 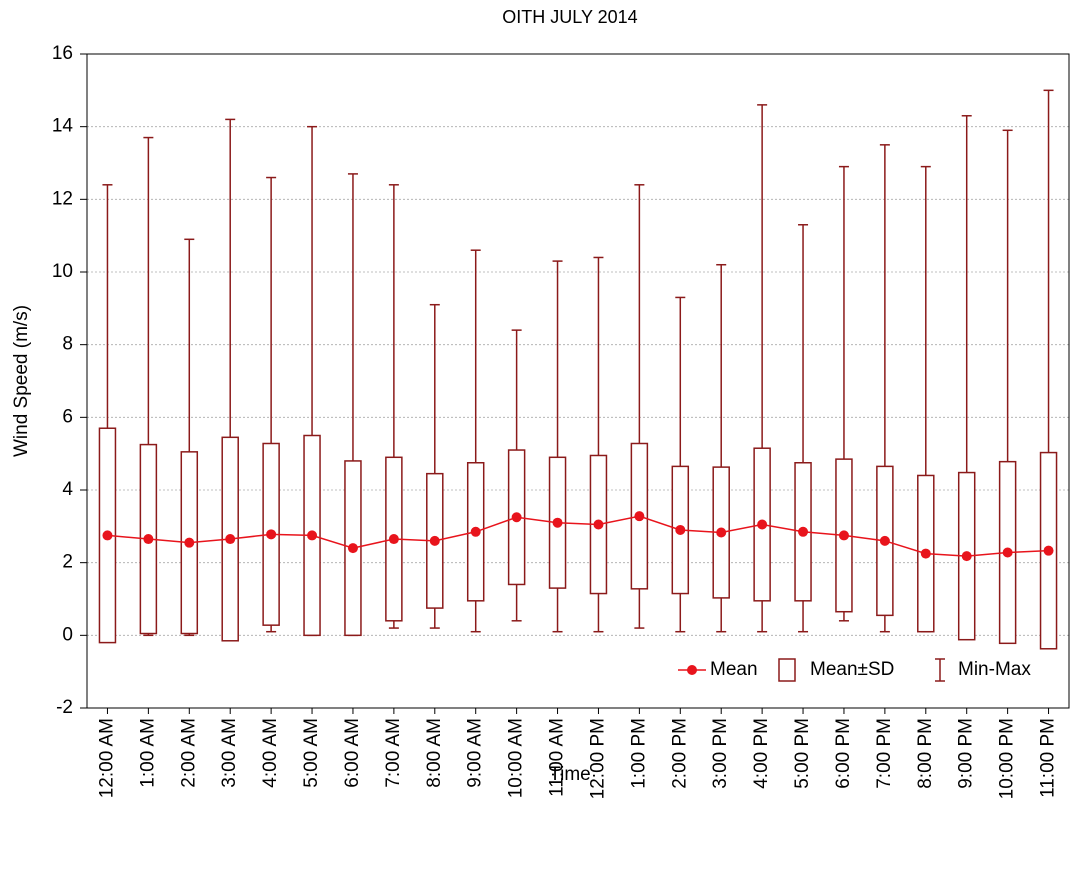 What do you see at coordinates (67, 634) in the screenshot?
I see `y-tick-label: 0` at bounding box center [67, 634].